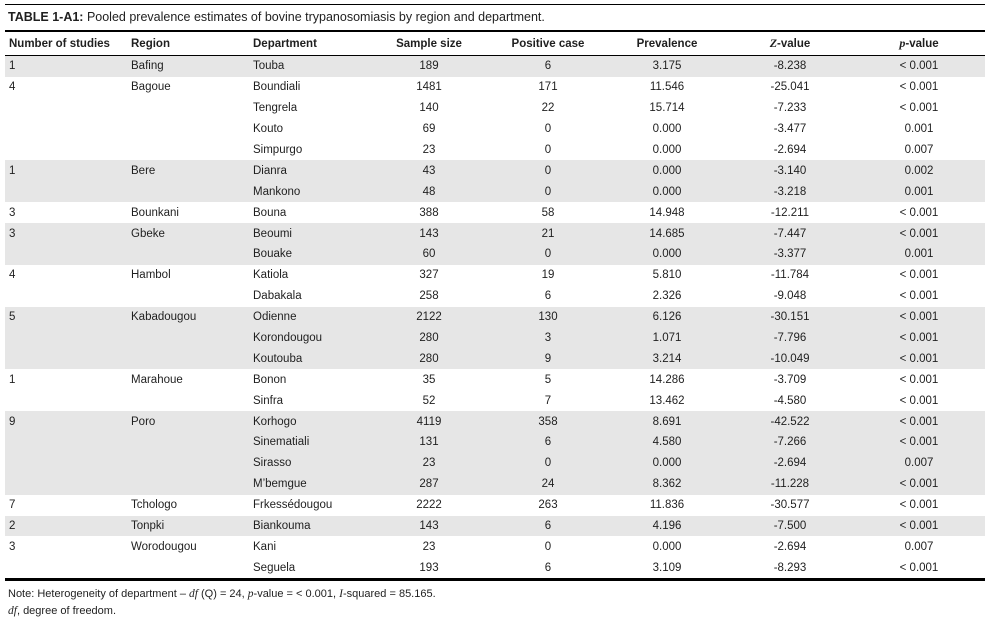 Image resolution: width=997 pixels, height=619 pixels. Describe the element at coordinates (667, 338) in the screenshot. I see `cell-prevalence: 1.071` at that location.